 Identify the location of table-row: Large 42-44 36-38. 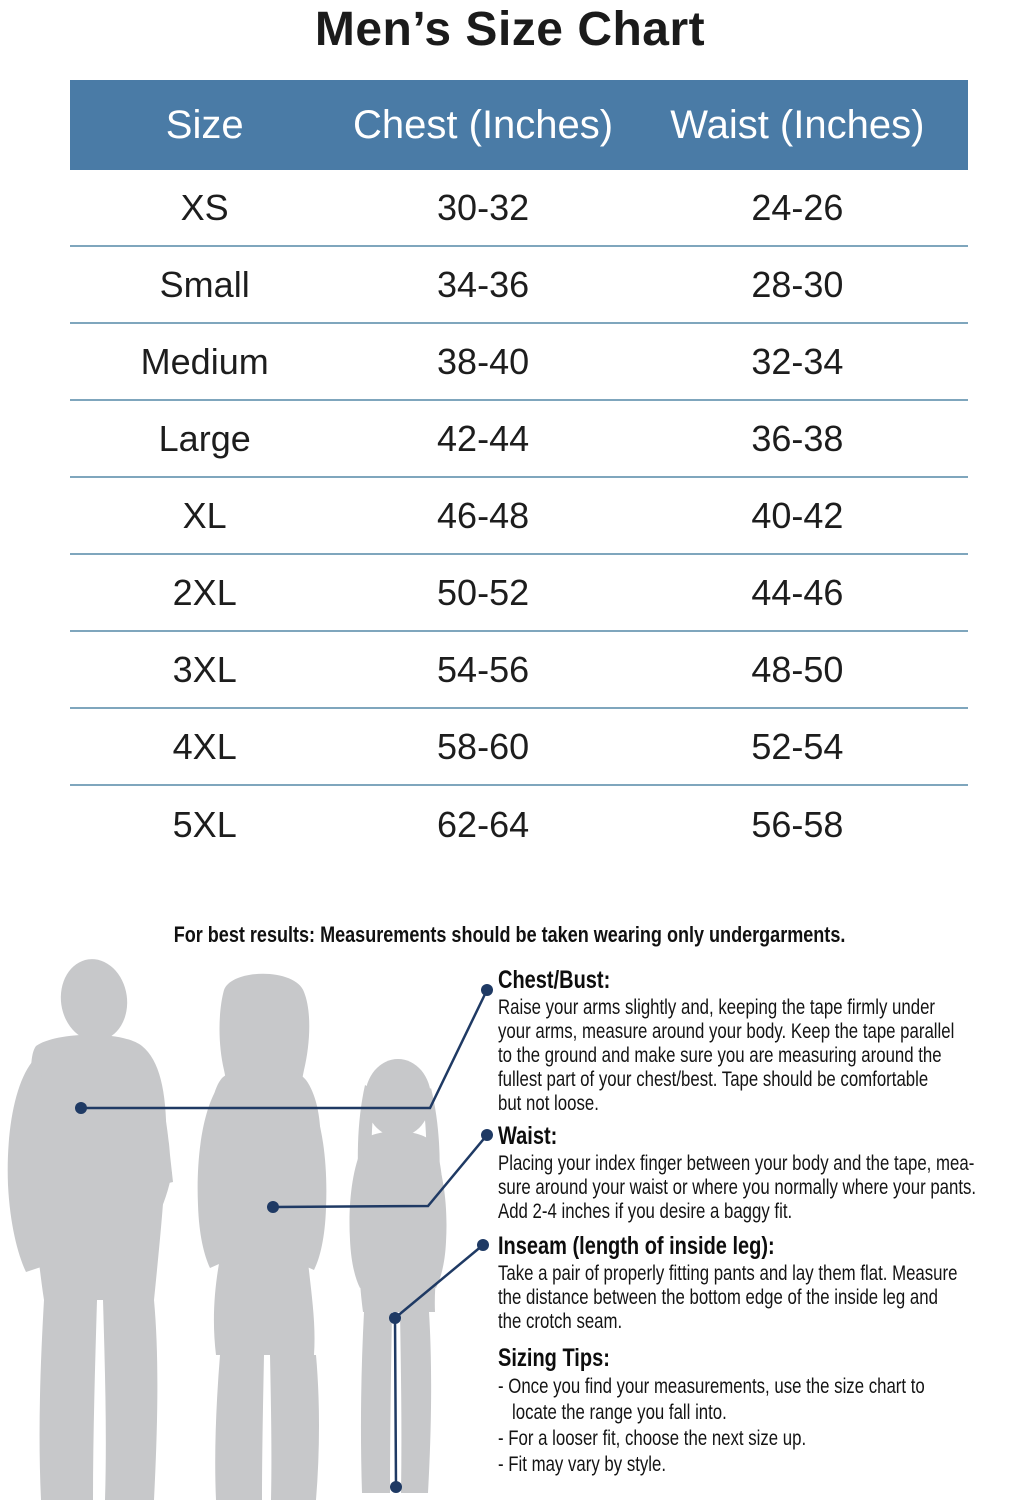
(519, 439).